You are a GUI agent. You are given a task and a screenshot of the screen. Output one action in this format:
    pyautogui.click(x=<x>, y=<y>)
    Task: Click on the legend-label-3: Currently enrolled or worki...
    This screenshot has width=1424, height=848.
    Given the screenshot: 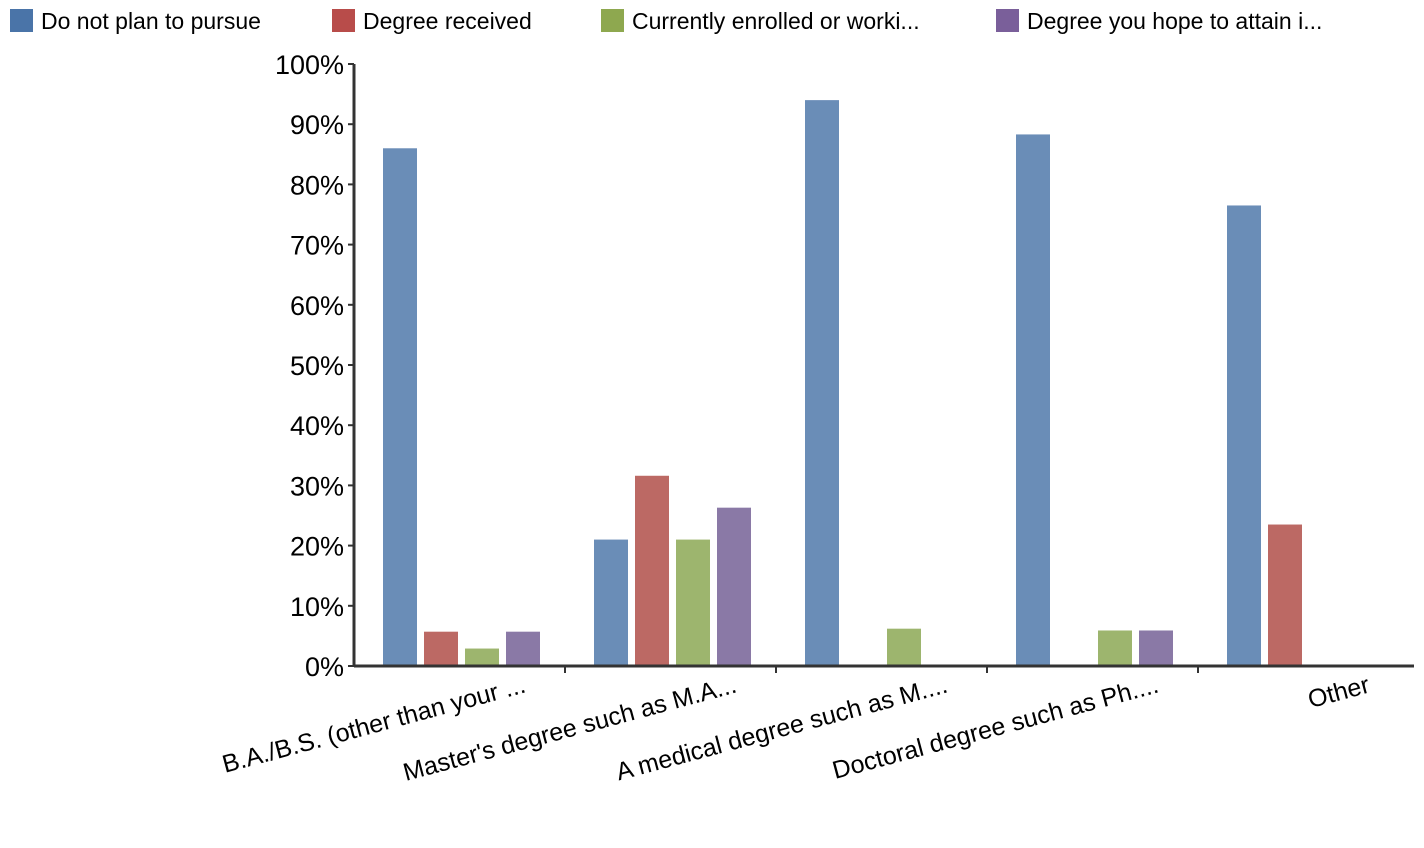 What is the action you would take?
    pyautogui.click(x=776, y=21)
    